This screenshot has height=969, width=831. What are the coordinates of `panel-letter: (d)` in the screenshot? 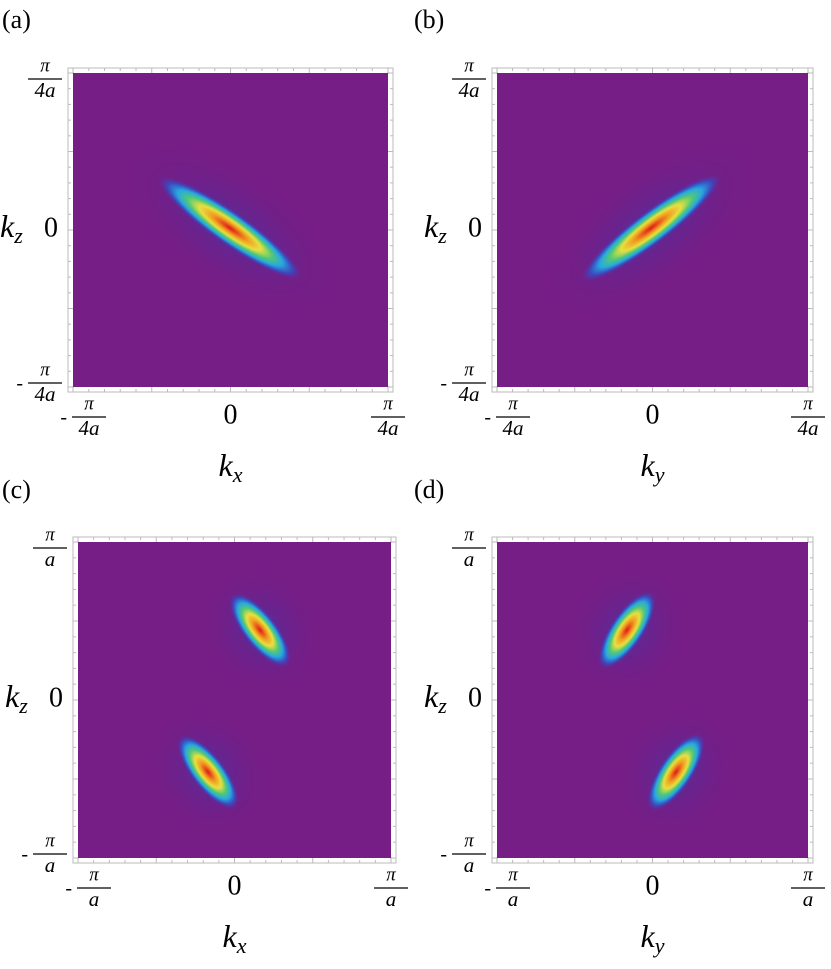 It's located at (429, 489).